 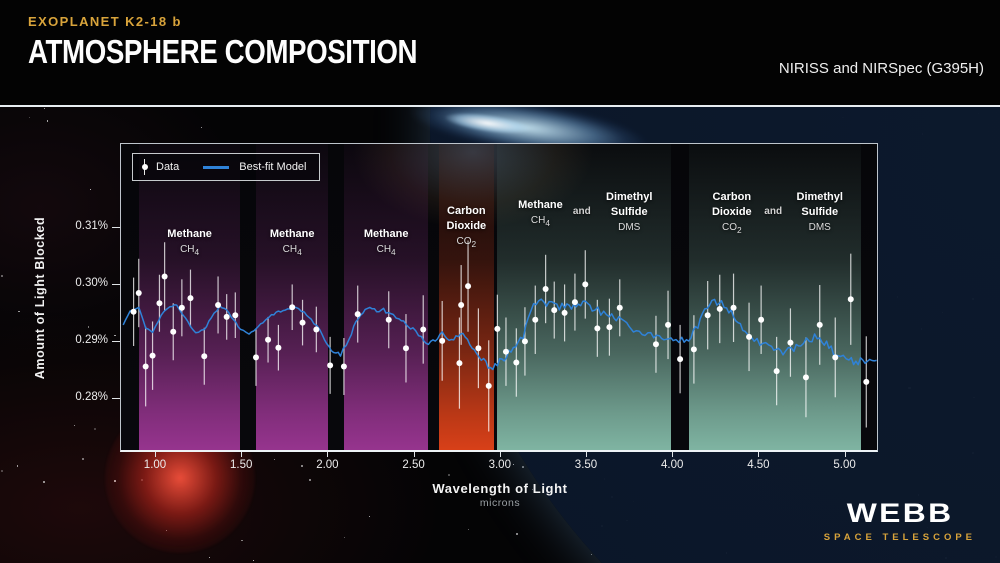 What do you see at coordinates (758, 465) in the screenshot?
I see `x-tick-label: 4.50` at bounding box center [758, 465].